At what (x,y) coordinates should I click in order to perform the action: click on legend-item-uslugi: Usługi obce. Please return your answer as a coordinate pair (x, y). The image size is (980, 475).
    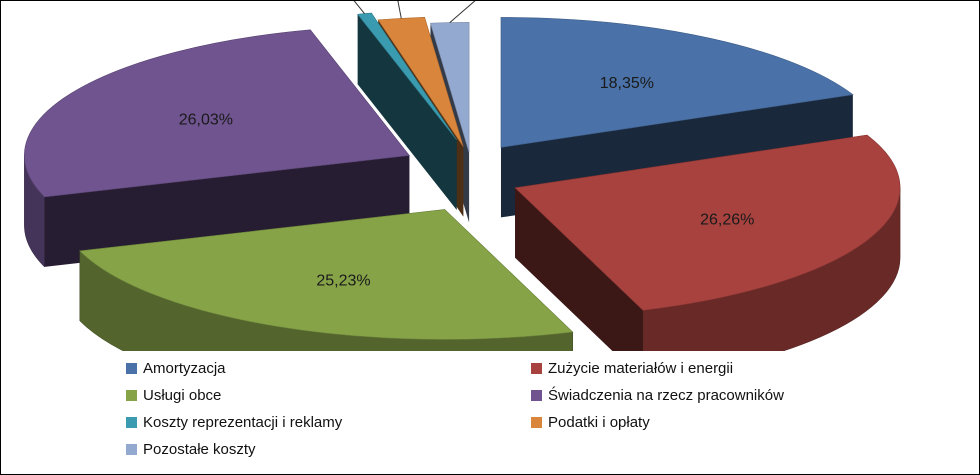
    Looking at the image, I should click on (173, 396).